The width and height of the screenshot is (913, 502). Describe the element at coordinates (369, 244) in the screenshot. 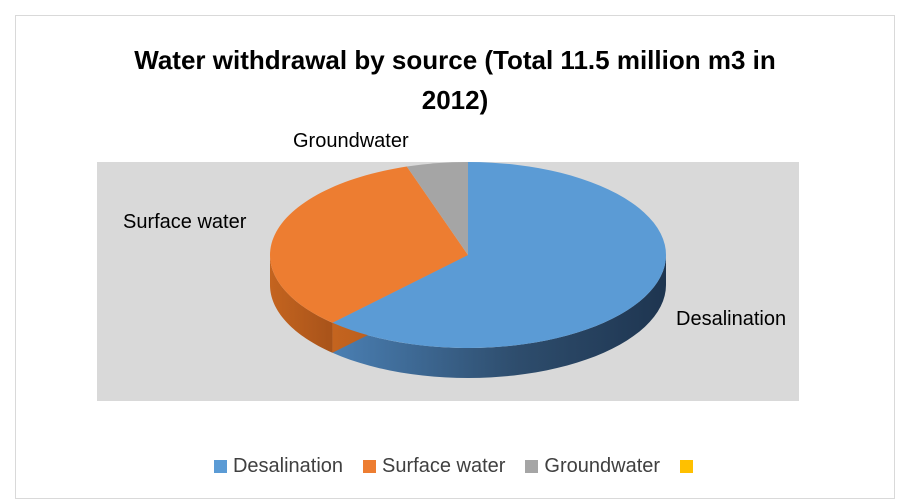

I see `pie-slice-surface-water` at that location.